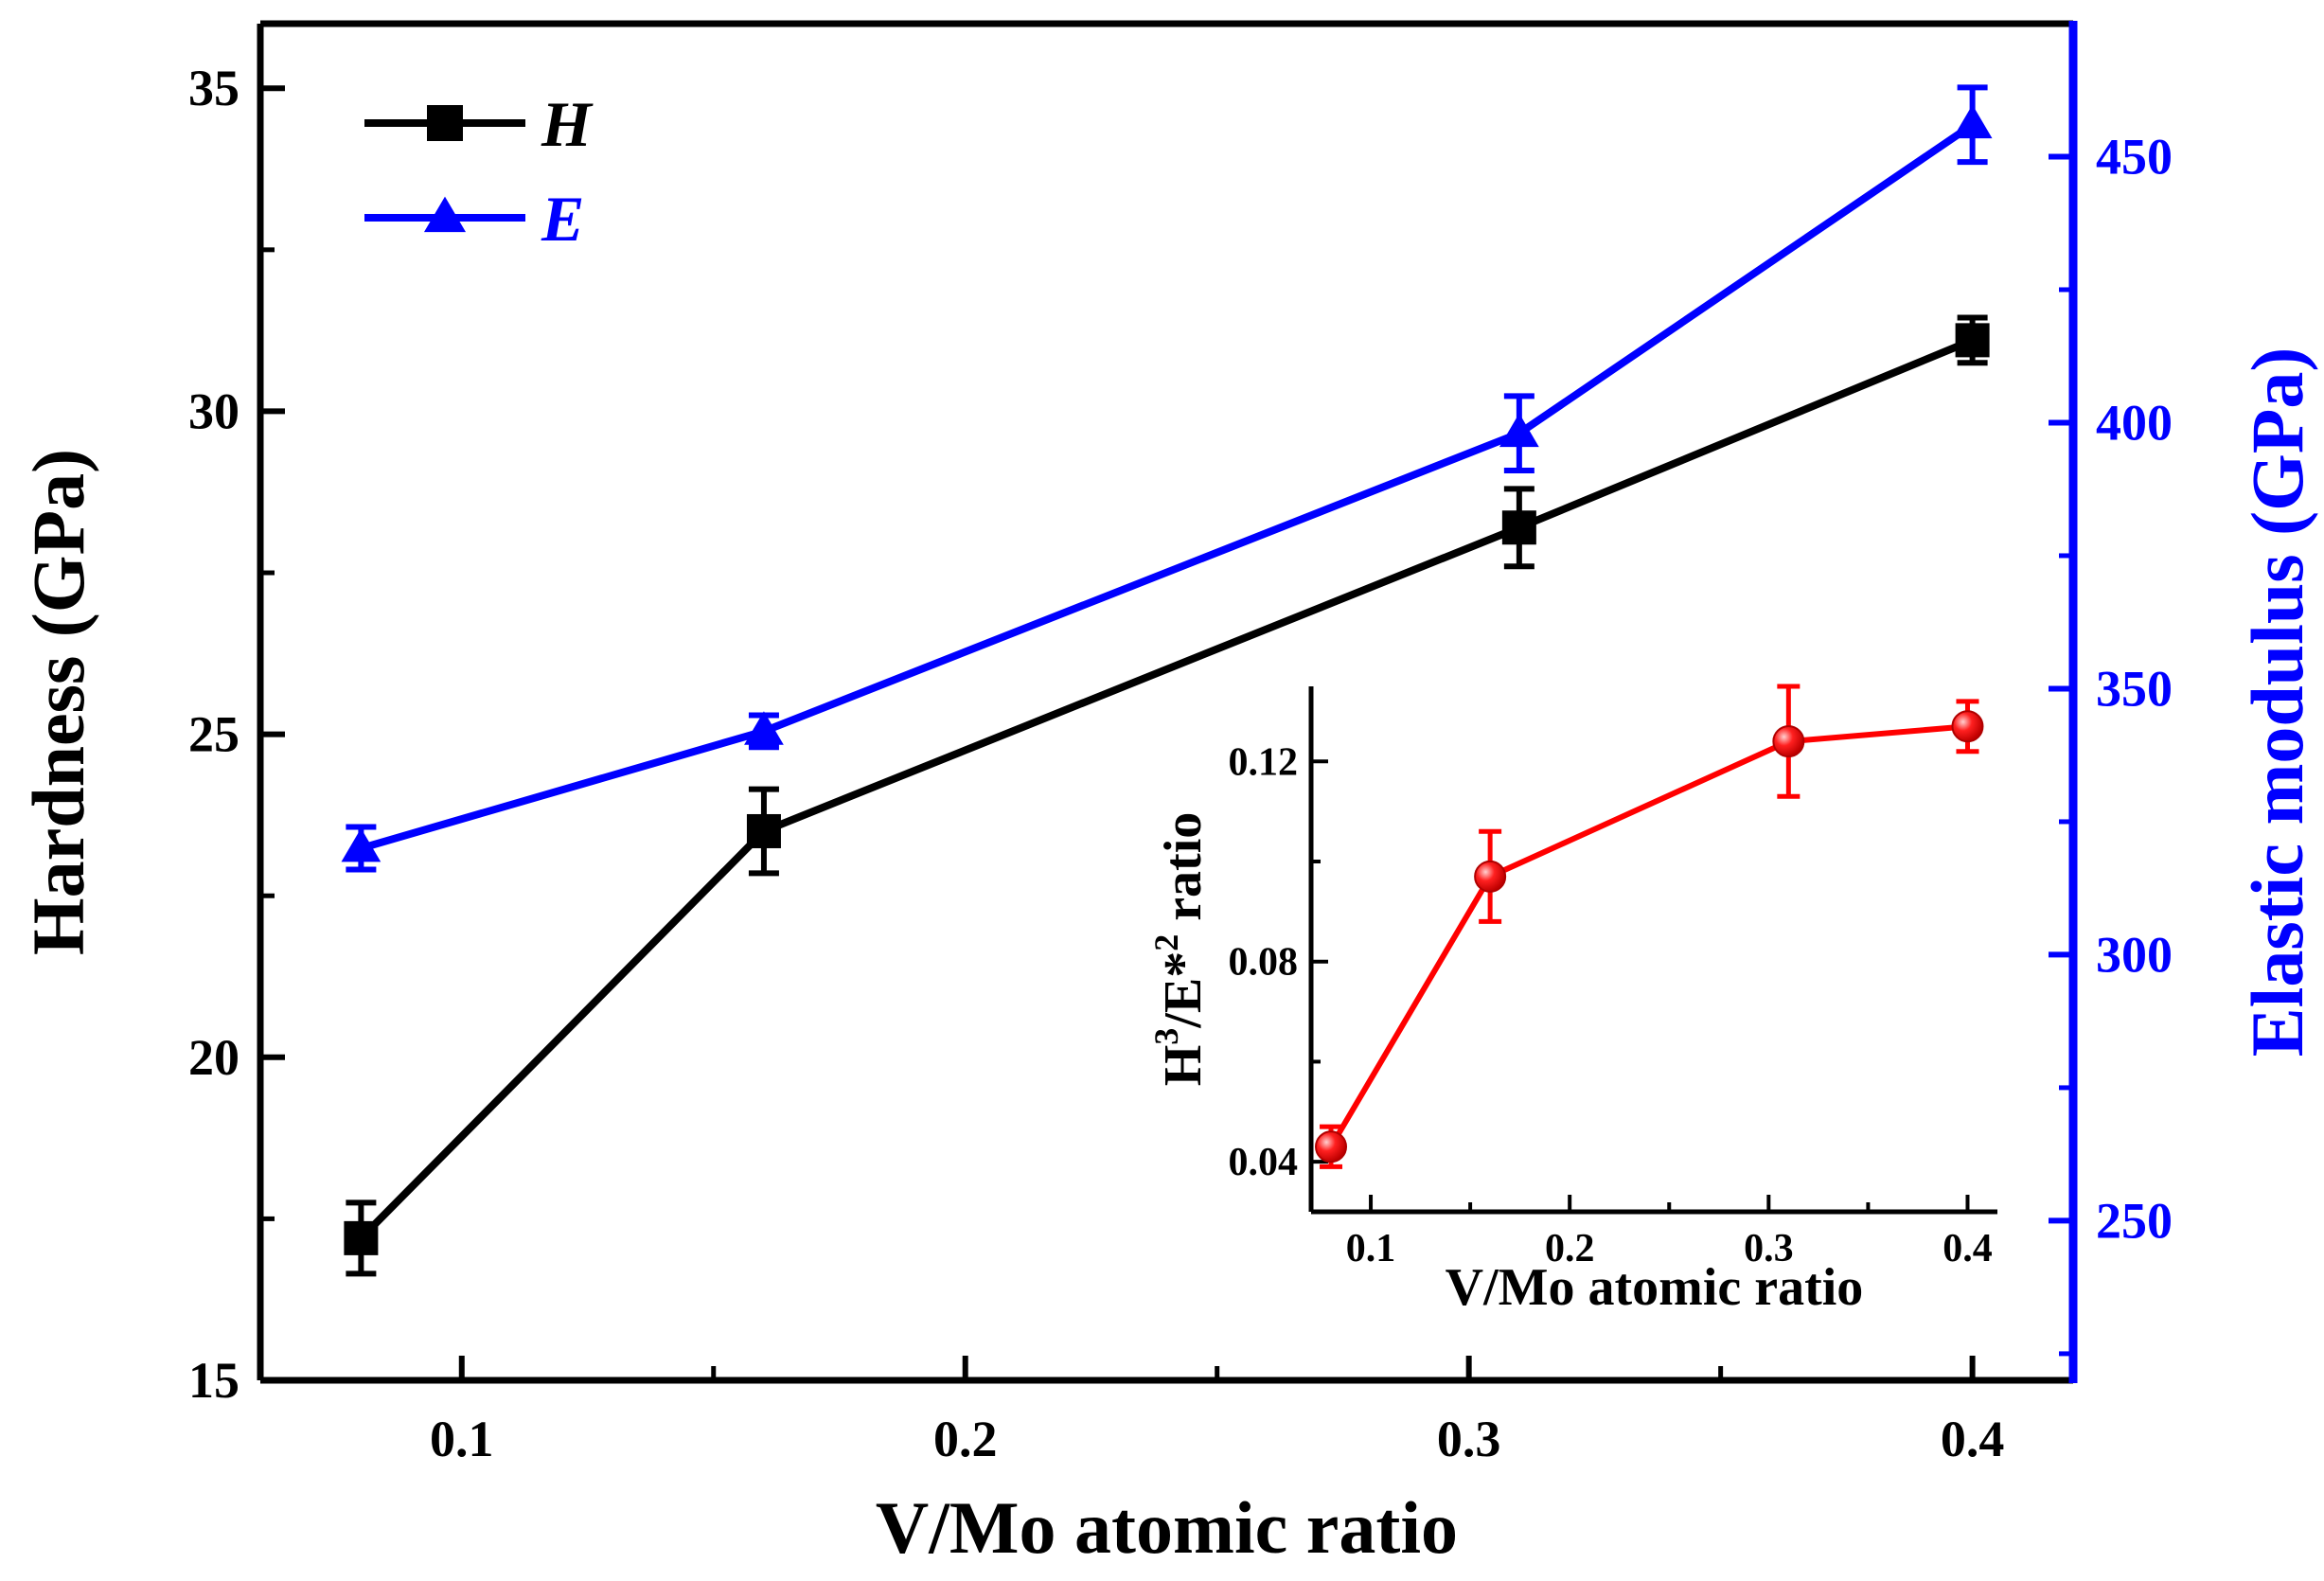 This screenshot has width=2324, height=1581. I want to click on inset-y-axis-title: H3/E*2 ratio, so click(1180, 950).